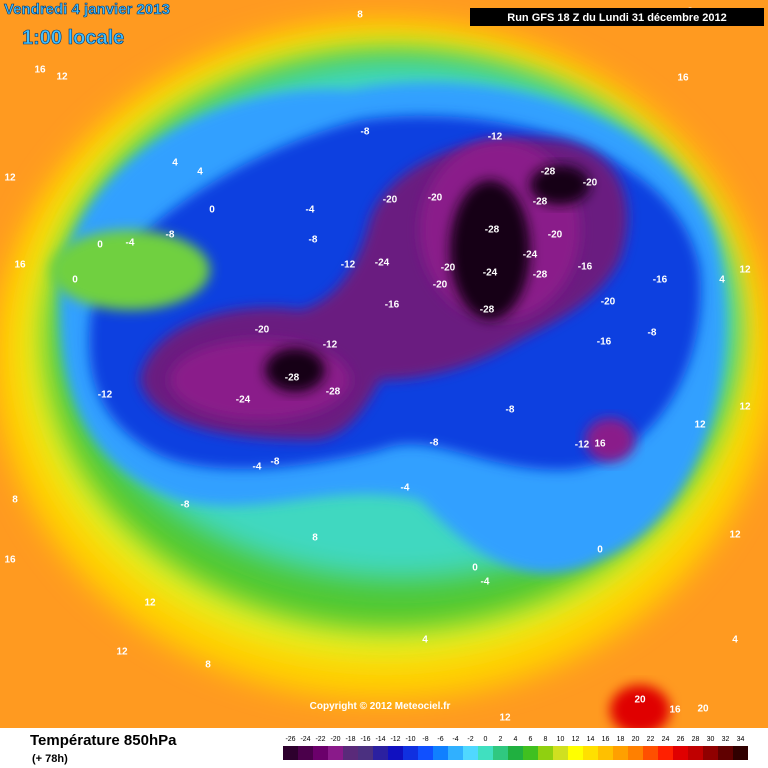 Image resolution: width=768 pixels, height=768 pixels. Describe the element at coordinates (410, 739) in the screenshot. I see `scale-label: -10` at that location.